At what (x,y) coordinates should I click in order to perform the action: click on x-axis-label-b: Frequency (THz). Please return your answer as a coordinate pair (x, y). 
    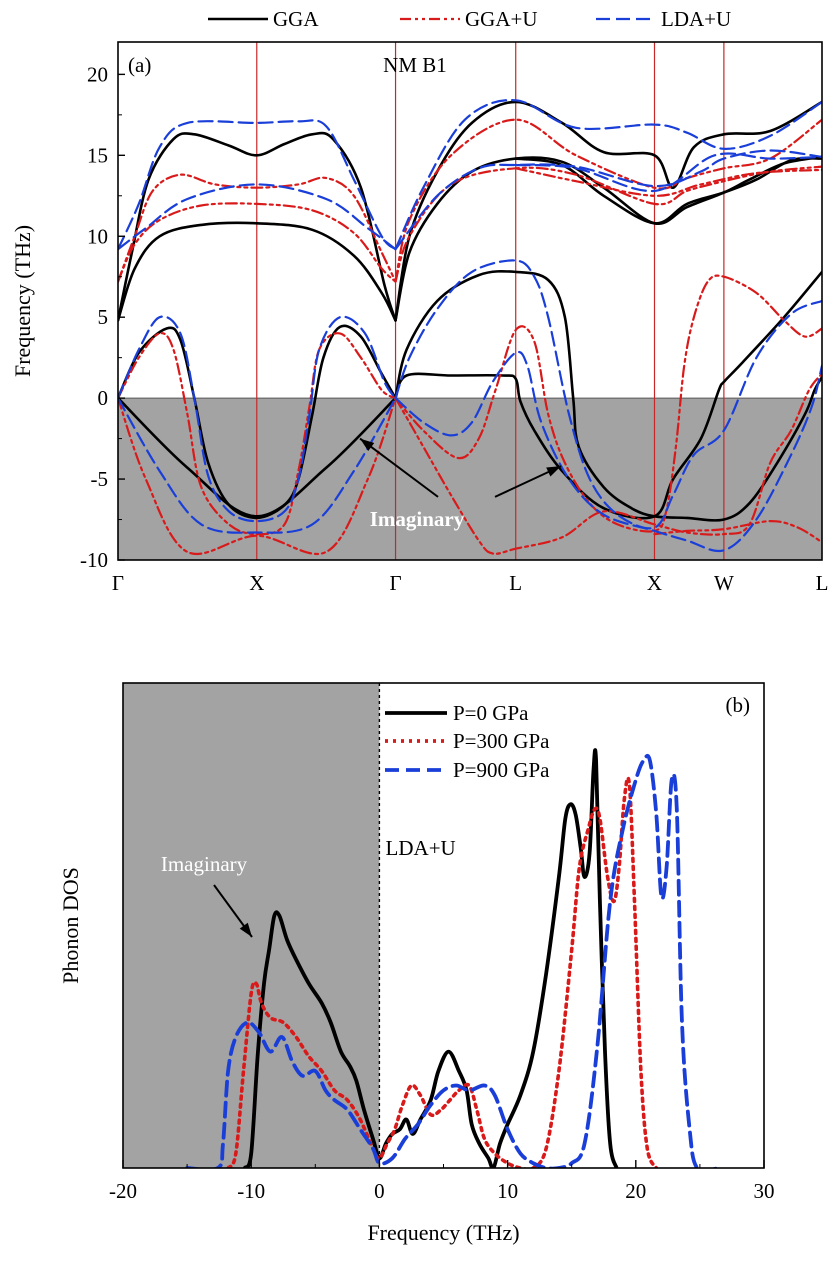
    Looking at the image, I should click on (443, 1232).